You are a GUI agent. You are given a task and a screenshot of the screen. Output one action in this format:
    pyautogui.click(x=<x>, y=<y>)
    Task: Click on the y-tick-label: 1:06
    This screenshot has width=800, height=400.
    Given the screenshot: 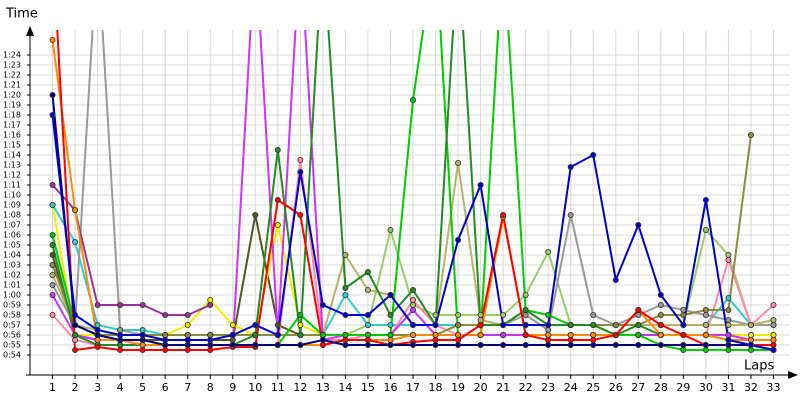 What is the action you would take?
    pyautogui.click(x=12, y=235)
    